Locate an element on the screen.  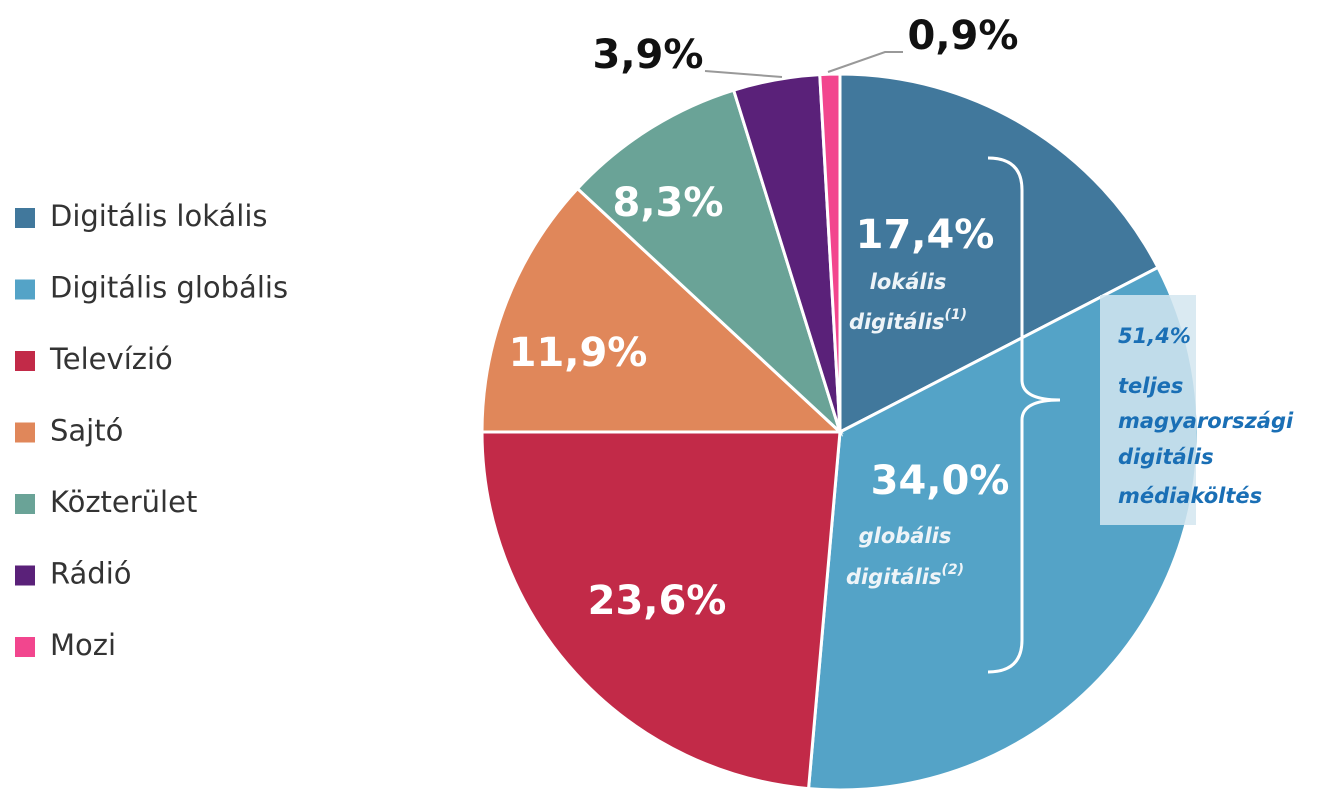
bracket-box is located at coordinates (1148, 410).